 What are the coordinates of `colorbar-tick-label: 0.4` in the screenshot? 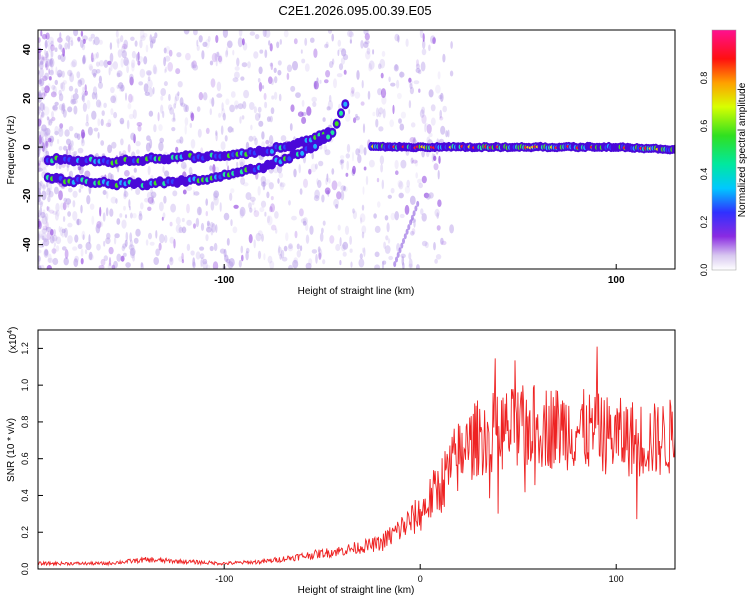 It's located at (704, 174).